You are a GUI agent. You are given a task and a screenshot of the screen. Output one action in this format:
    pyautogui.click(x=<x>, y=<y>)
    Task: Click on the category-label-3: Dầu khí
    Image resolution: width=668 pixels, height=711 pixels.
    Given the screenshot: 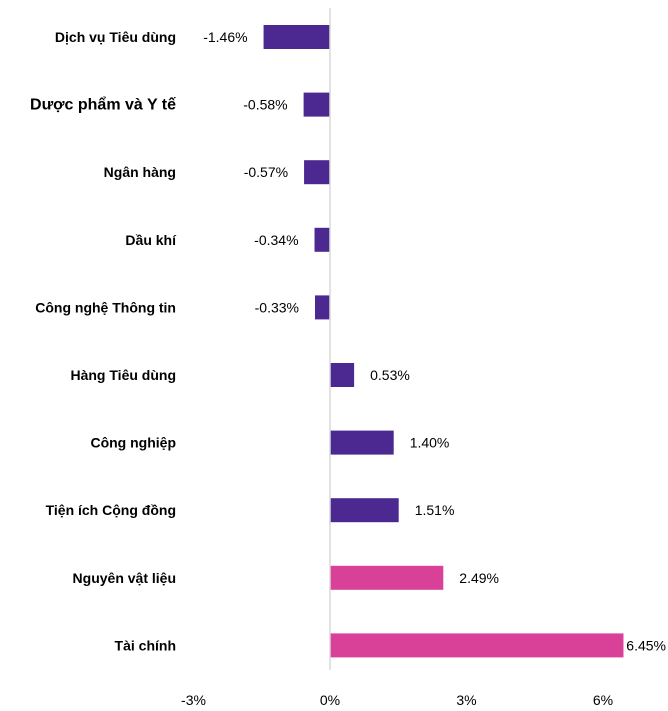 What is the action you would take?
    pyautogui.click(x=151, y=240)
    